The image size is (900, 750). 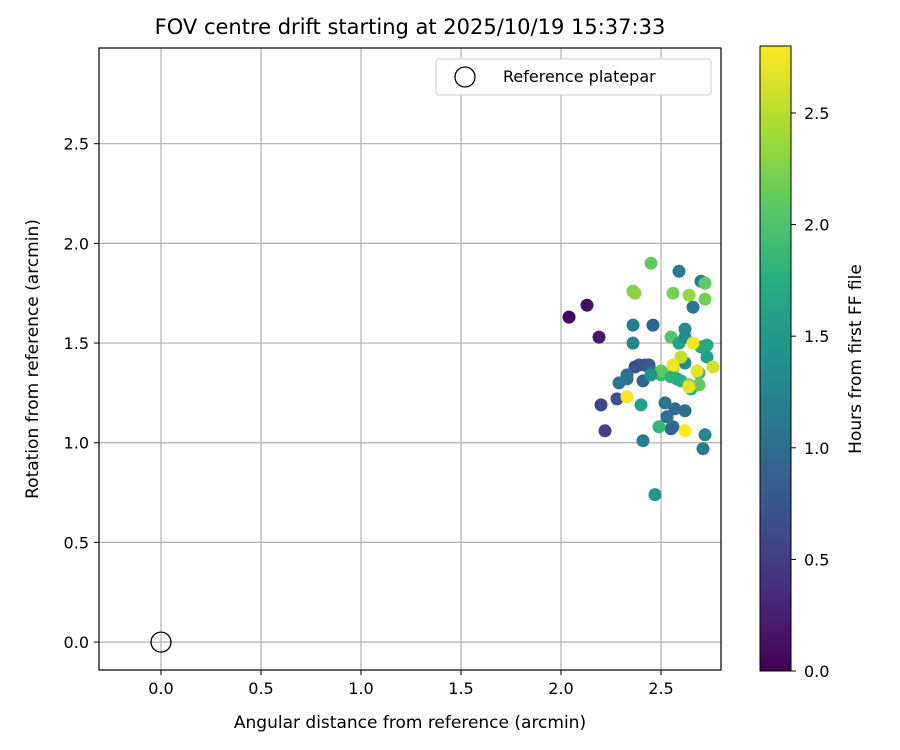 What do you see at coordinates (775, 358) in the screenshot?
I see `colorbar` at bounding box center [775, 358].